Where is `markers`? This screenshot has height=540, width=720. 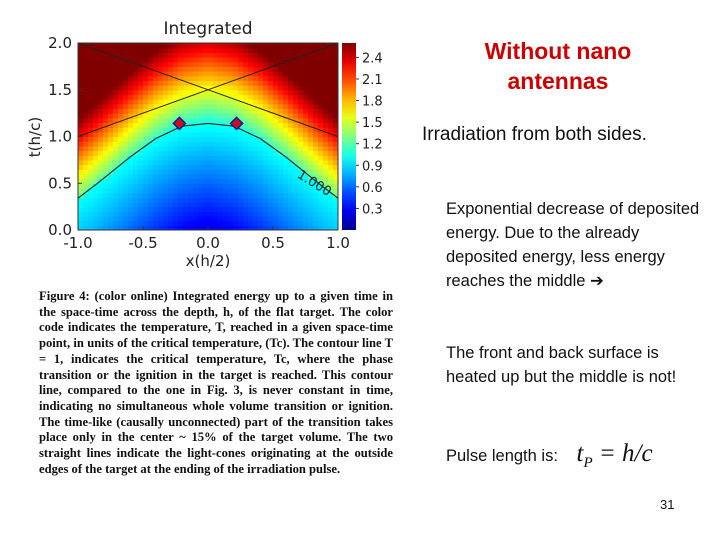
markers is located at coordinates (208, 123).